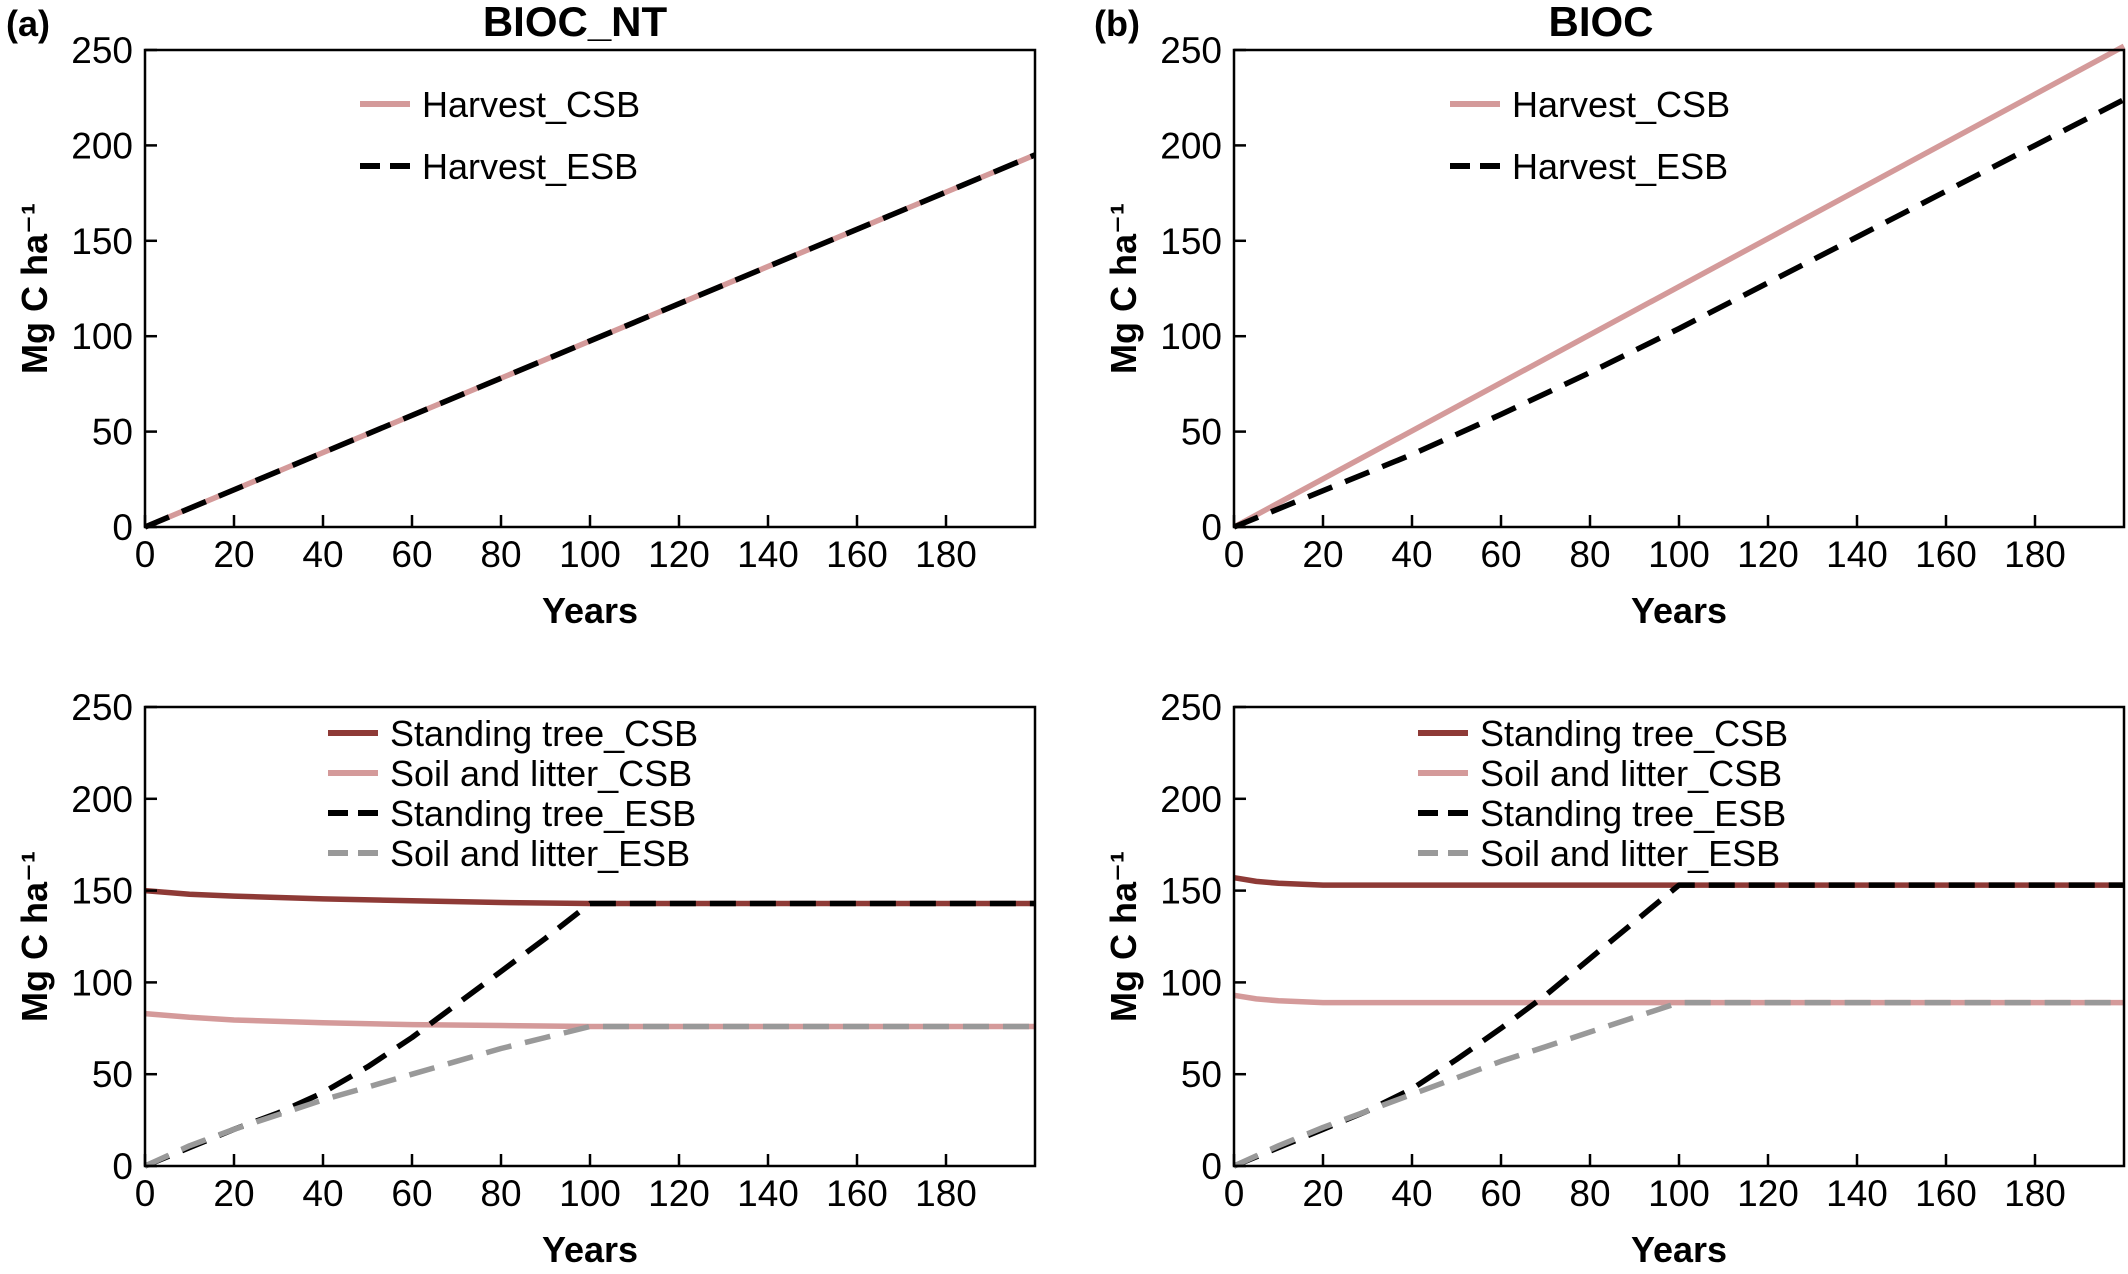 The width and height of the screenshot is (2128, 1274). What do you see at coordinates (589, 1020) in the screenshot?
I see `series-line-soil-and-litter-csb` at bounding box center [589, 1020].